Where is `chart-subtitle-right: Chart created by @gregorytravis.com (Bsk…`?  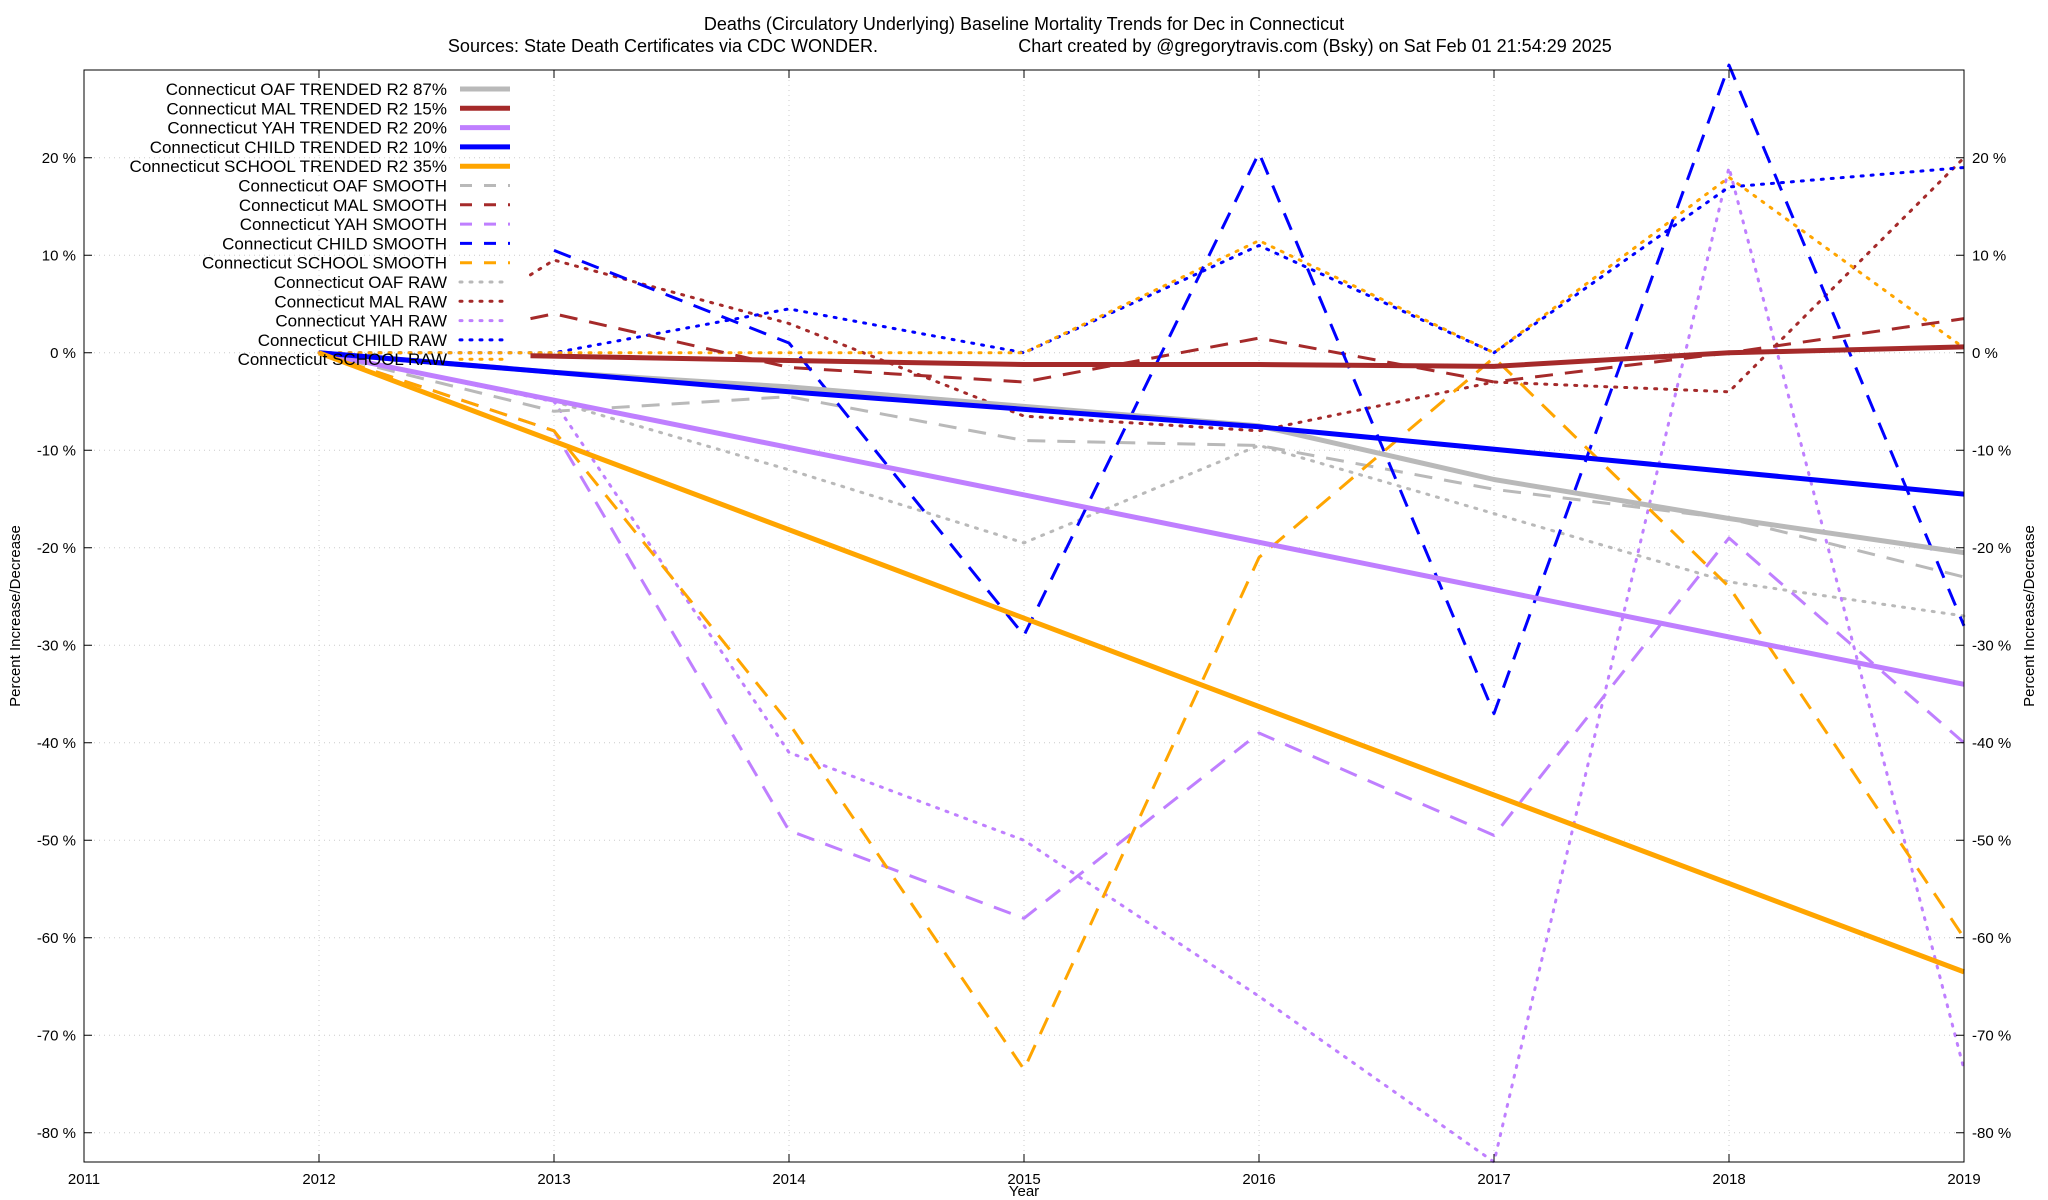
chart-subtitle-right: Chart created by @gregorytravis.com (Bsk… is located at coordinates (1315, 46).